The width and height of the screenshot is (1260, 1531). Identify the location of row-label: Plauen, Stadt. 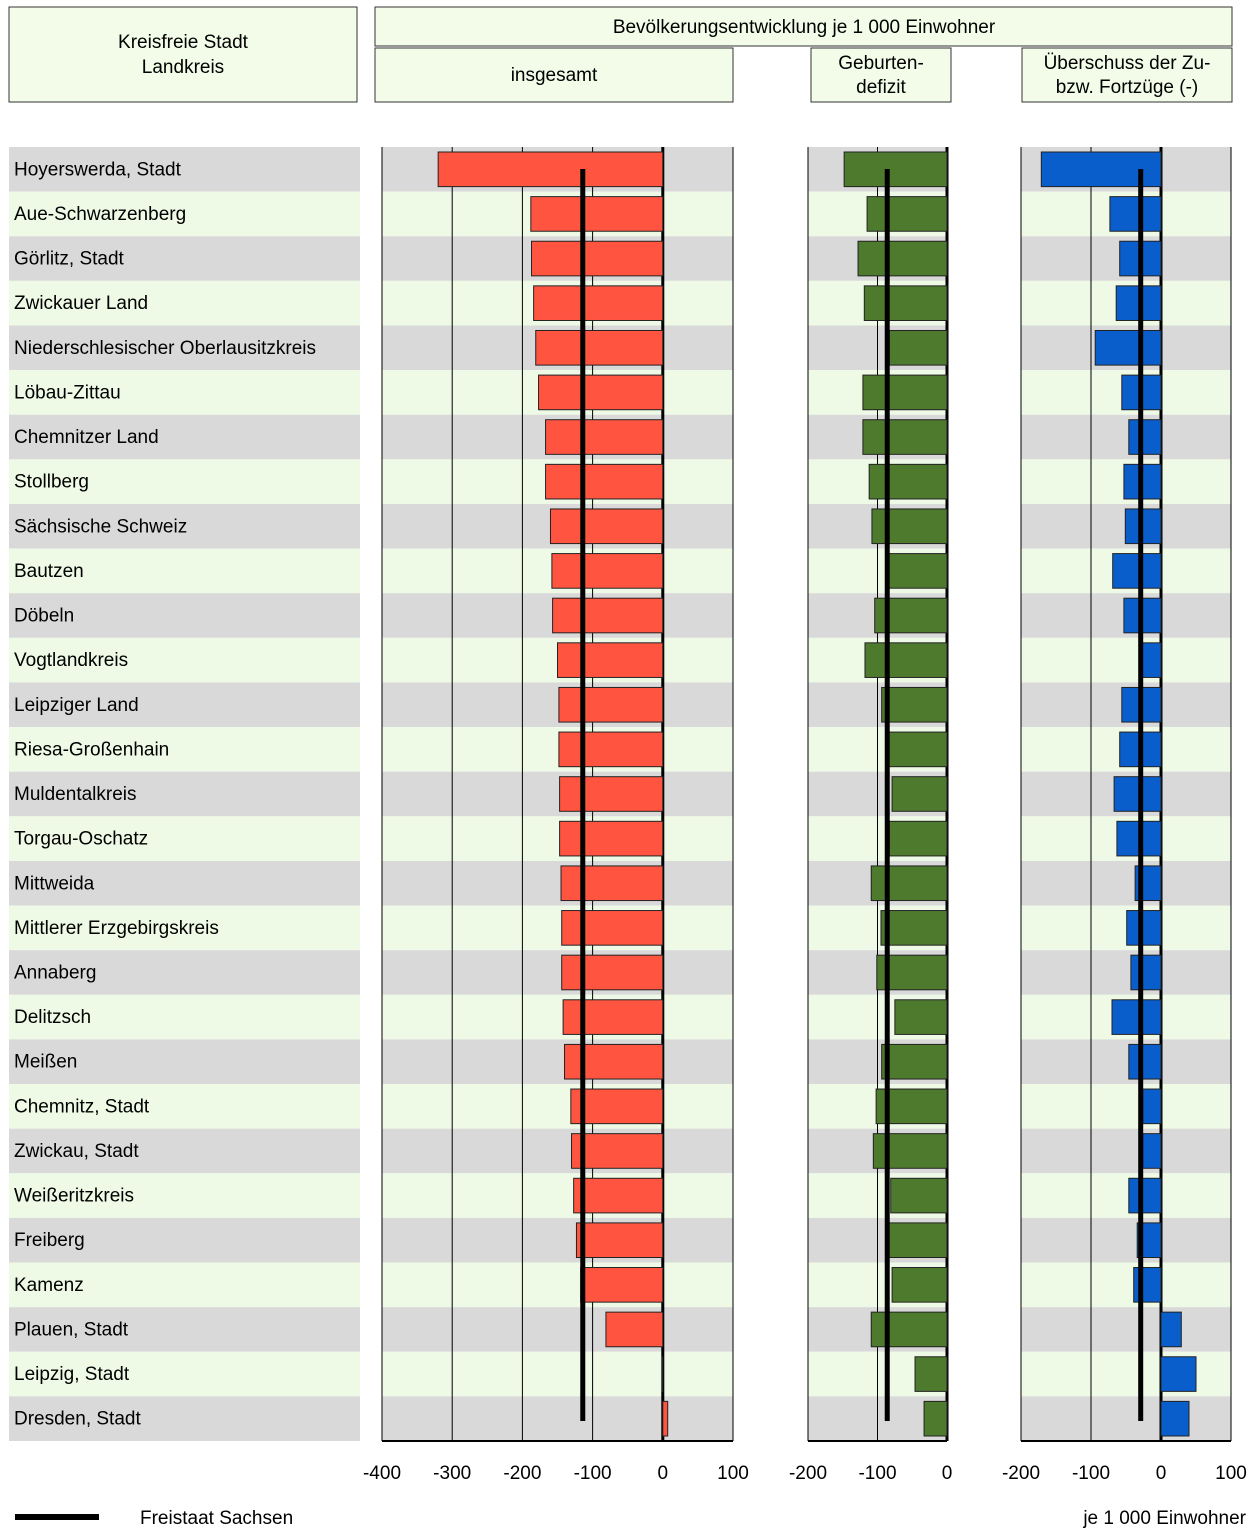
(71, 1329).